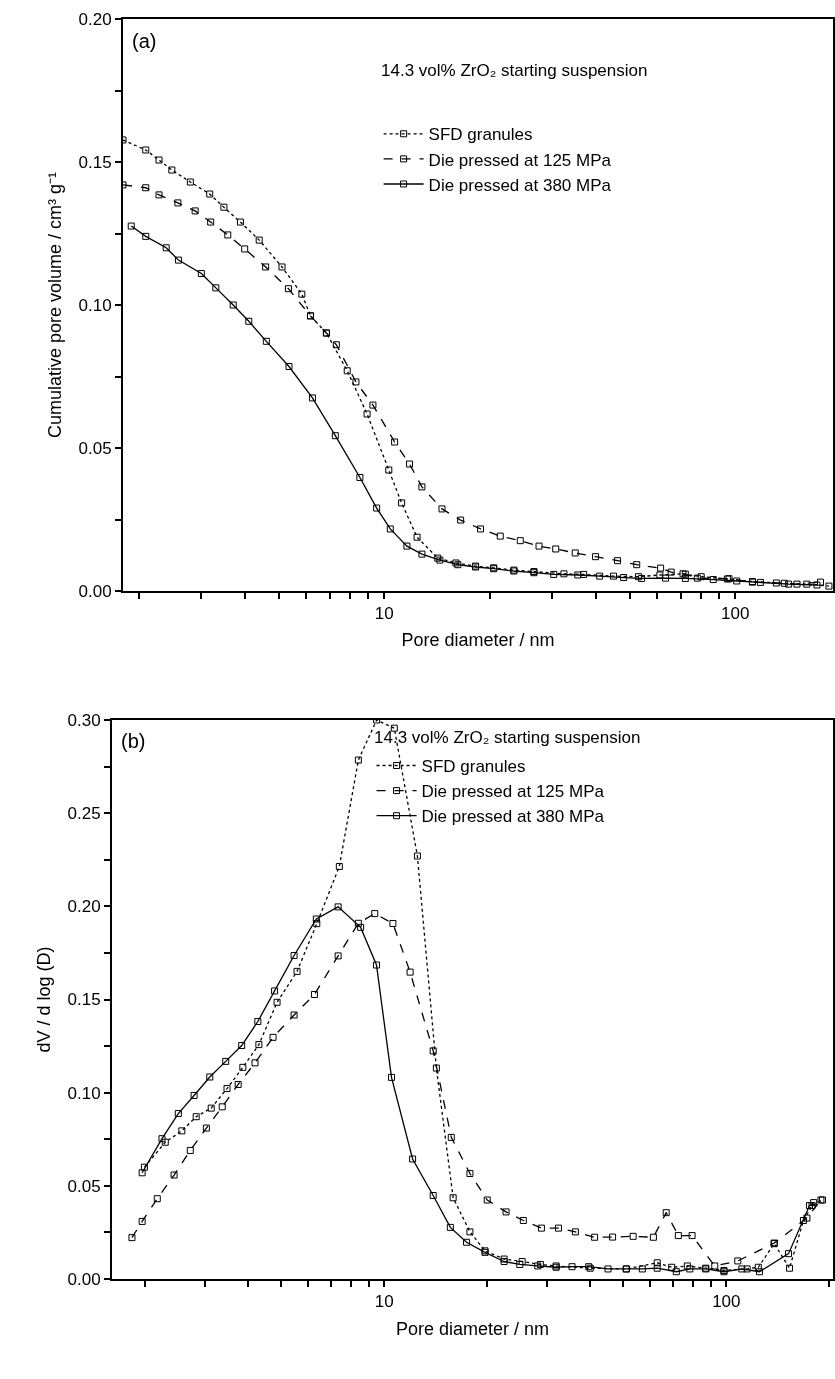 The width and height of the screenshot is (835, 1379). I want to click on y-tick-label: 0.25, so click(84, 814).